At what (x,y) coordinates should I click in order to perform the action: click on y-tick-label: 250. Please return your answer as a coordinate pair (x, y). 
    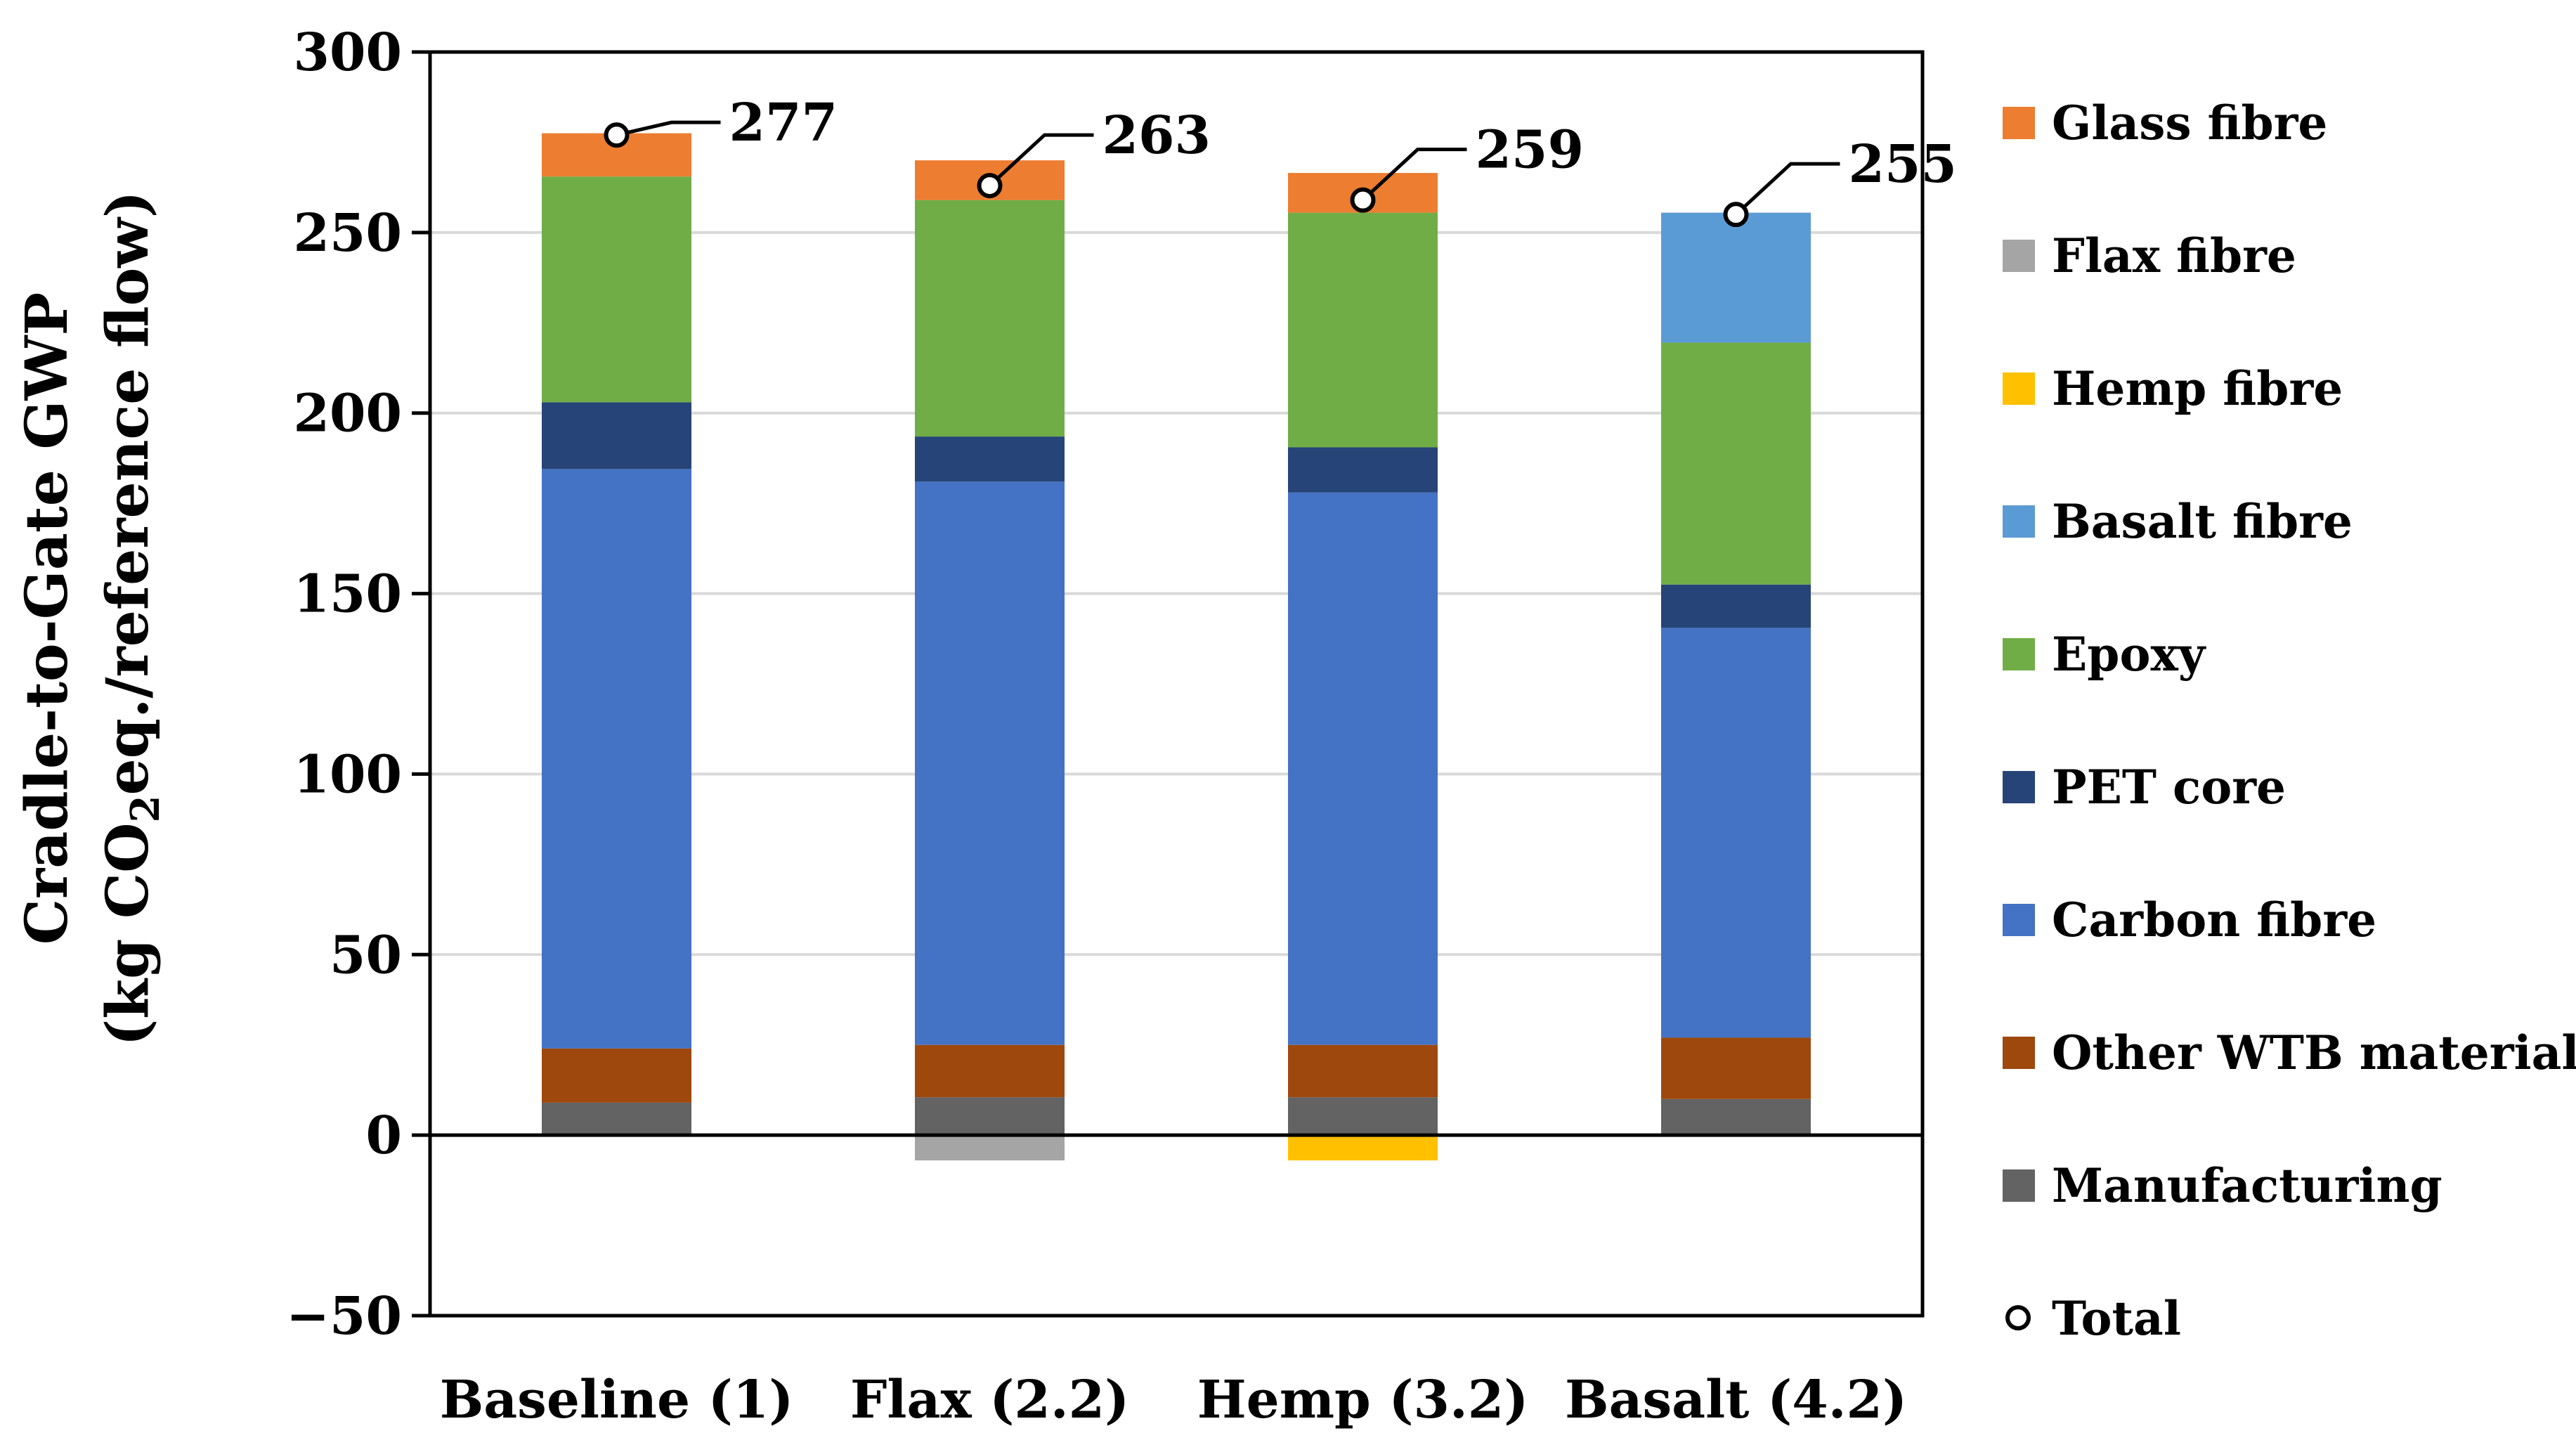
    Looking at the image, I should click on (348, 233).